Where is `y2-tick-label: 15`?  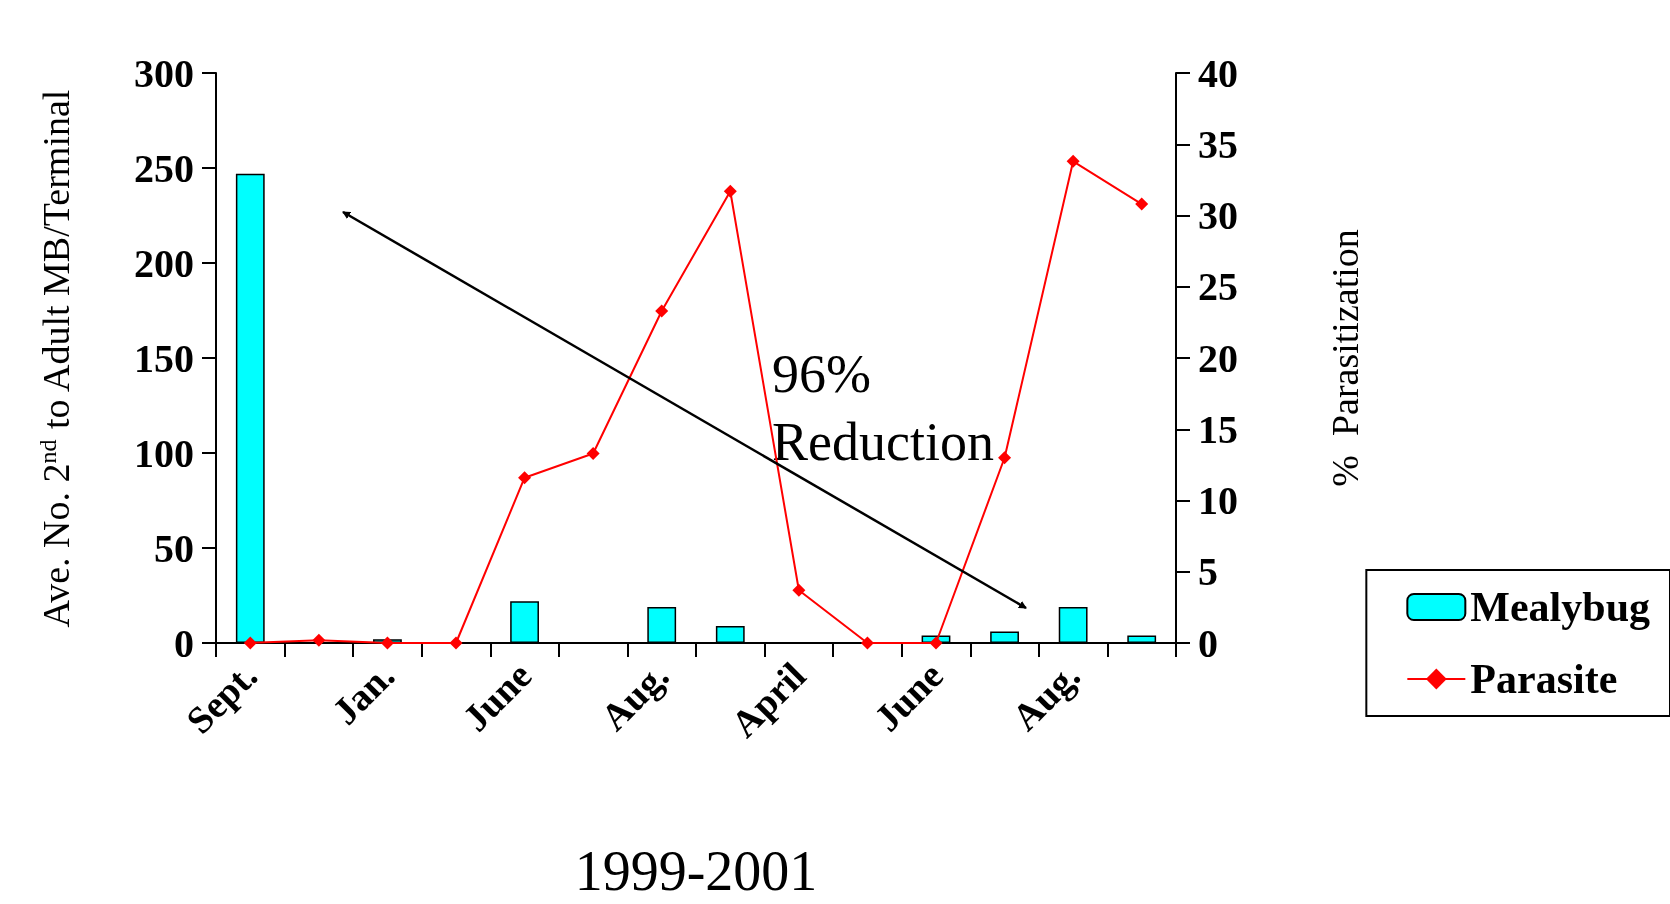 y2-tick-label: 15 is located at coordinates (1218, 429).